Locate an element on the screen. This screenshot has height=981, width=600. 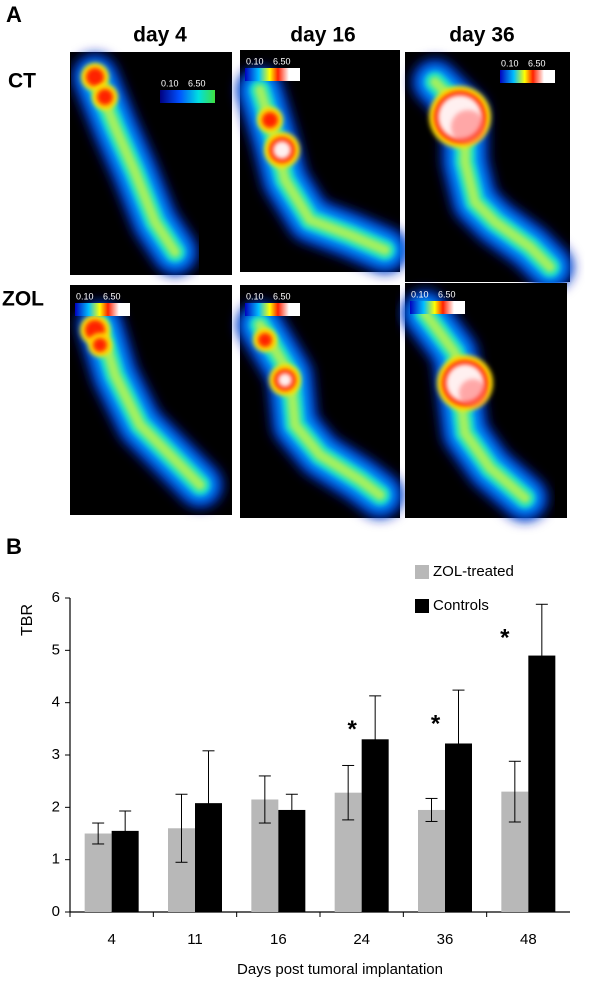
x-axis-title: Days post tumoral implantation is located at coordinates (340, 969).